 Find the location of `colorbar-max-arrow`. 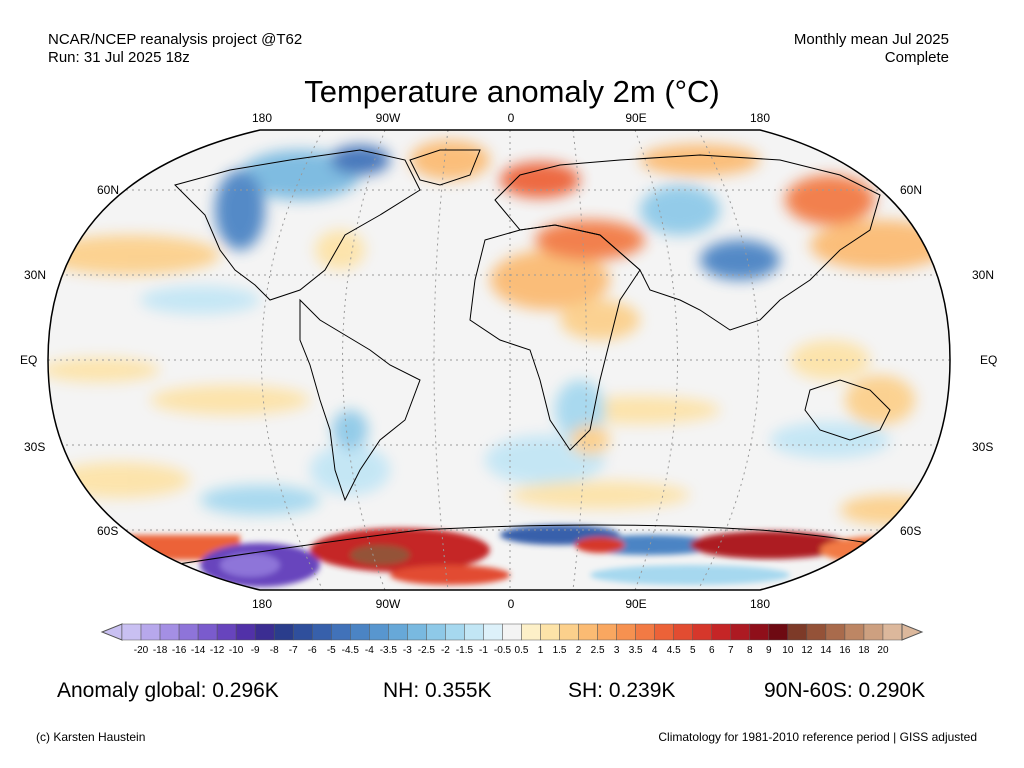

colorbar-max-arrow is located at coordinates (912, 632).